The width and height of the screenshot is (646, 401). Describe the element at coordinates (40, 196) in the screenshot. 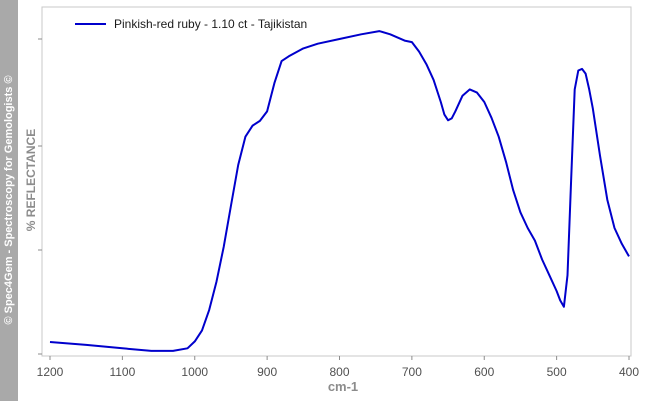

I see `y-axis-ticks` at that location.